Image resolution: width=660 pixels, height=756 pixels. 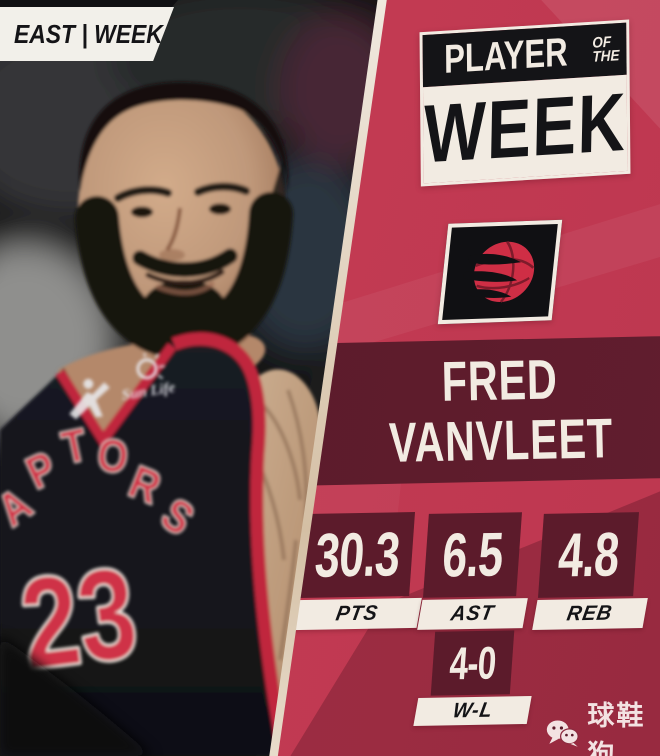 What do you see at coordinates (113, 456) in the screenshot?
I see `svg-text: O` at bounding box center [113, 456].